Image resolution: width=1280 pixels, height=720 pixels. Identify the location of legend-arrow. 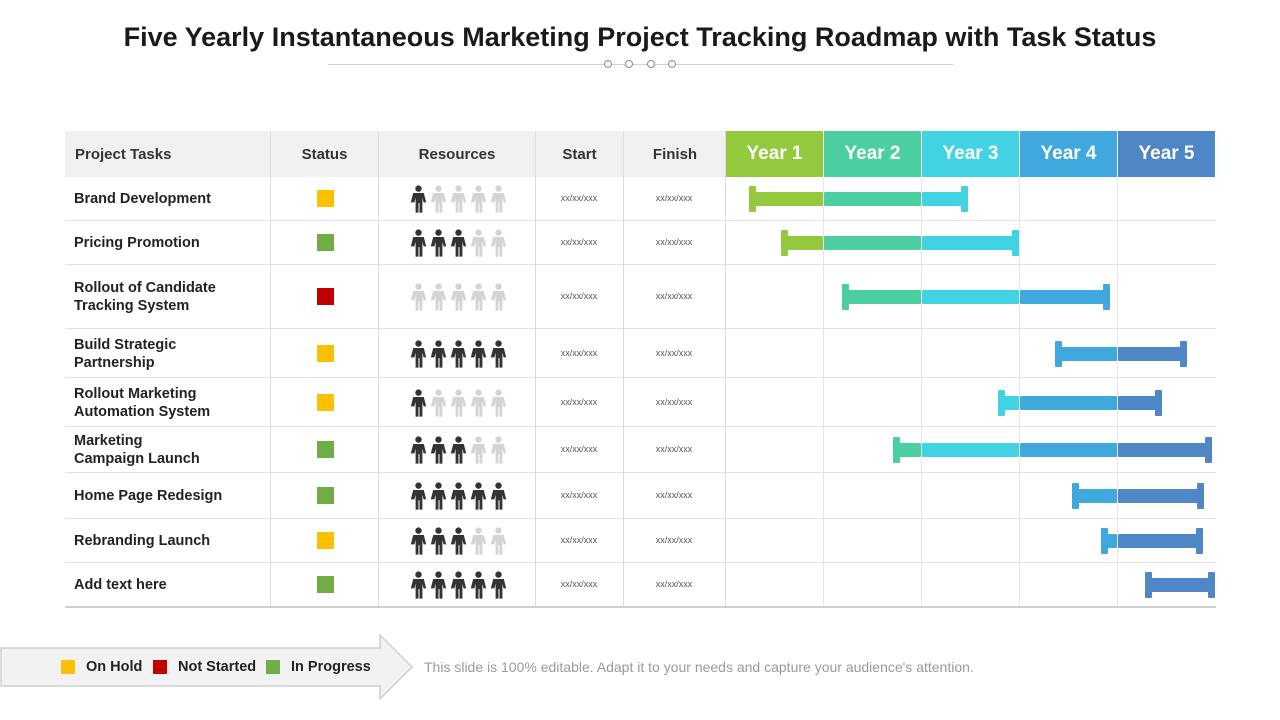
(207, 667).